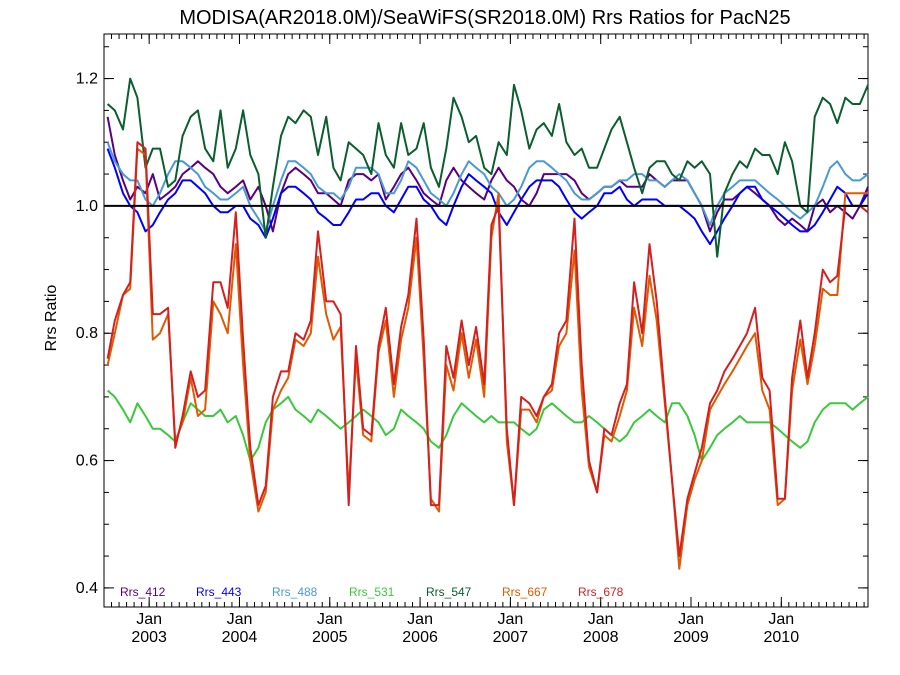  What do you see at coordinates (295, 592) in the screenshot?
I see `legend-entry: Rrs_488` at bounding box center [295, 592].